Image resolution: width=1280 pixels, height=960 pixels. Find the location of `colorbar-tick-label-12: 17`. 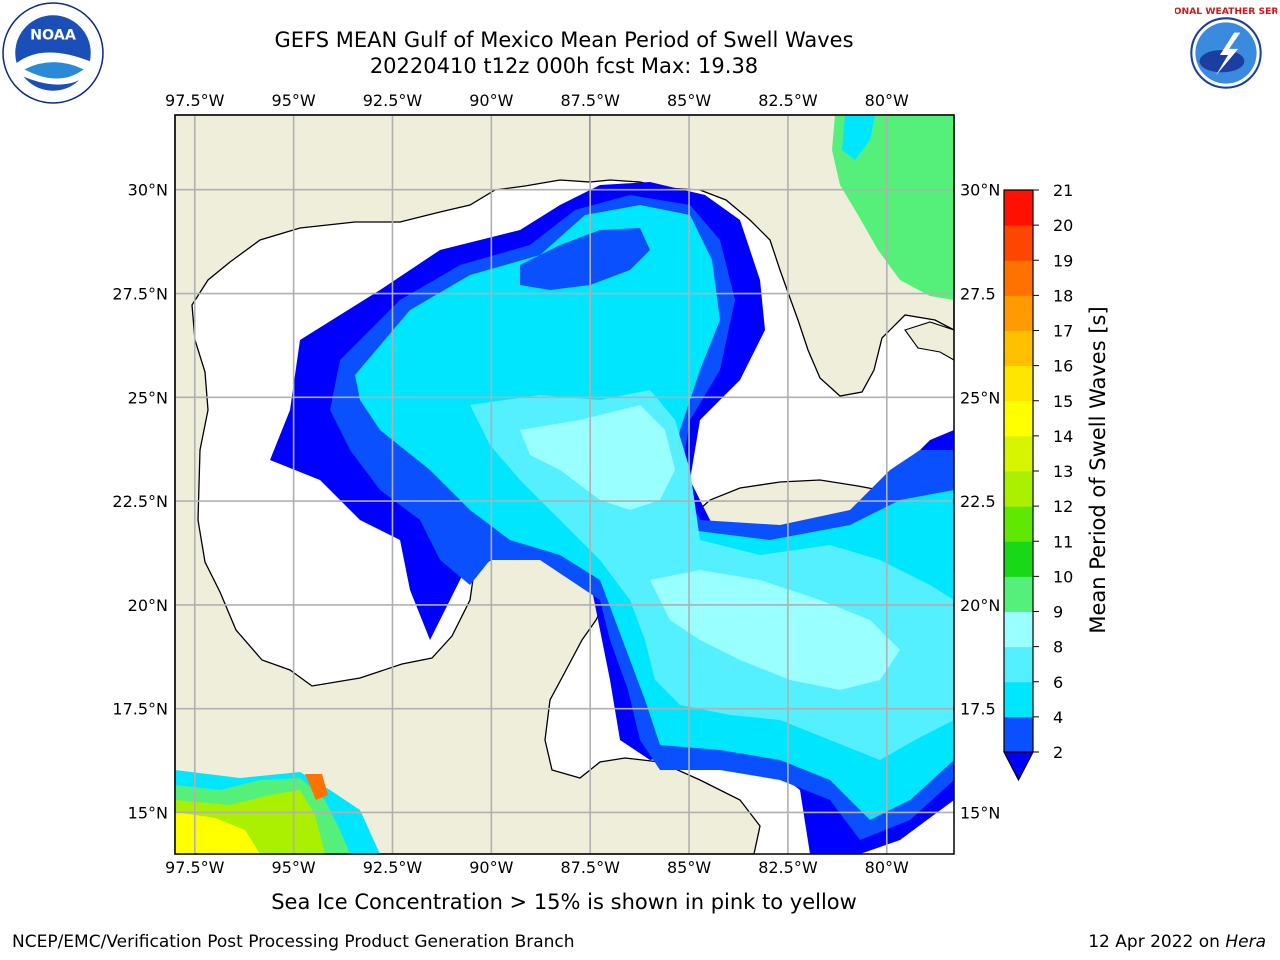

colorbar-tick-label-12: 17 is located at coordinates (1063, 331).